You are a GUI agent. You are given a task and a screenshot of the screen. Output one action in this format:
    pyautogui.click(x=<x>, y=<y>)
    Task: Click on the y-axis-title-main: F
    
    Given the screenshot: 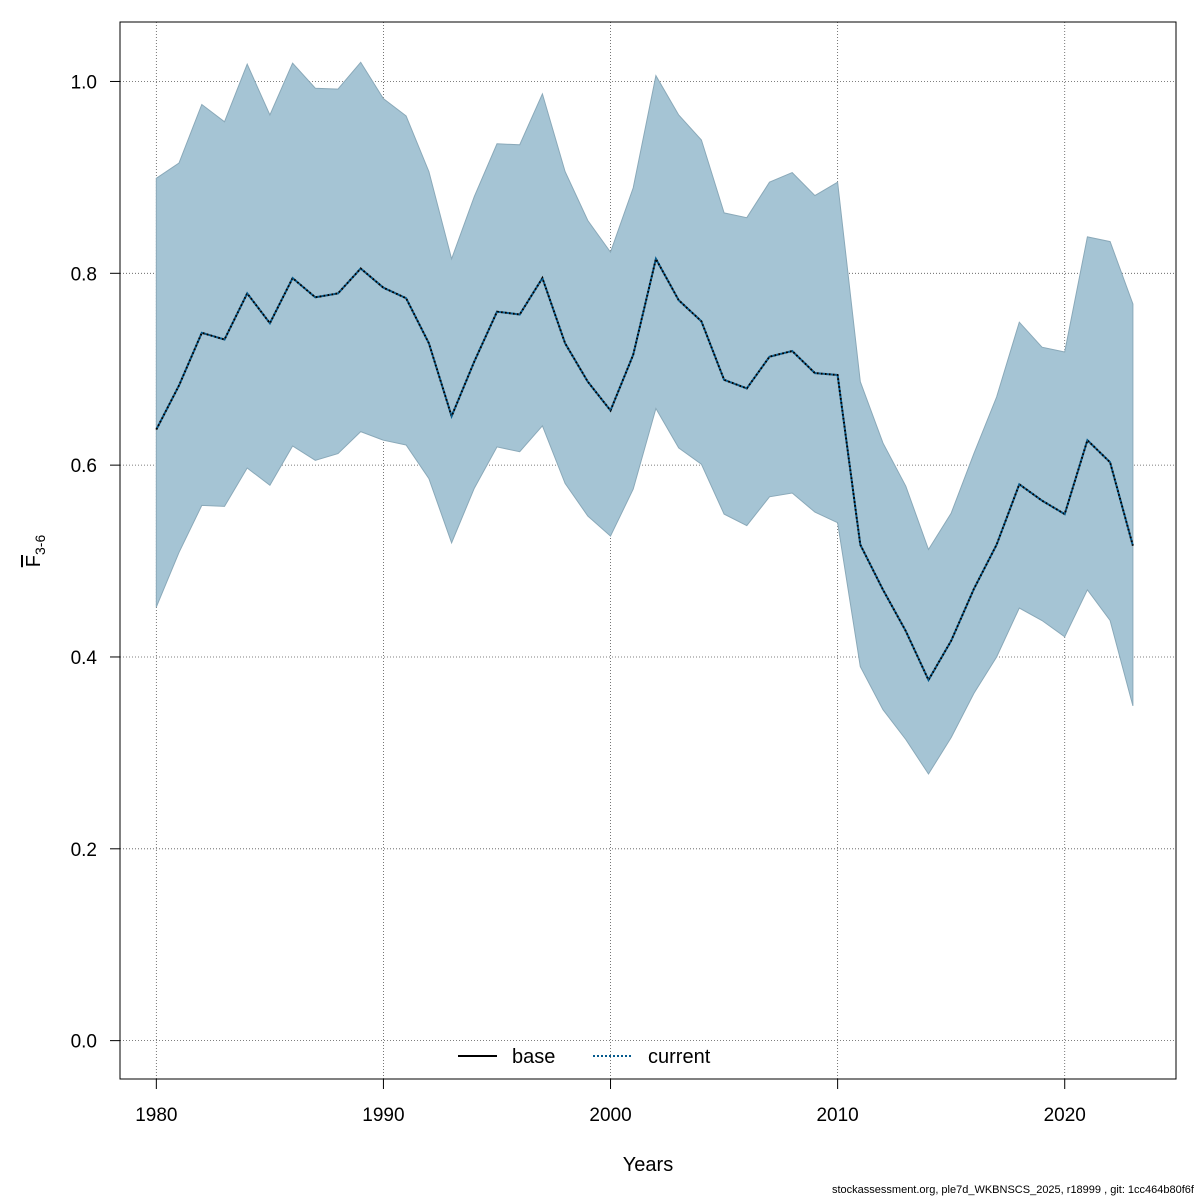 What is the action you would take?
    pyautogui.click(x=34, y=561)
    